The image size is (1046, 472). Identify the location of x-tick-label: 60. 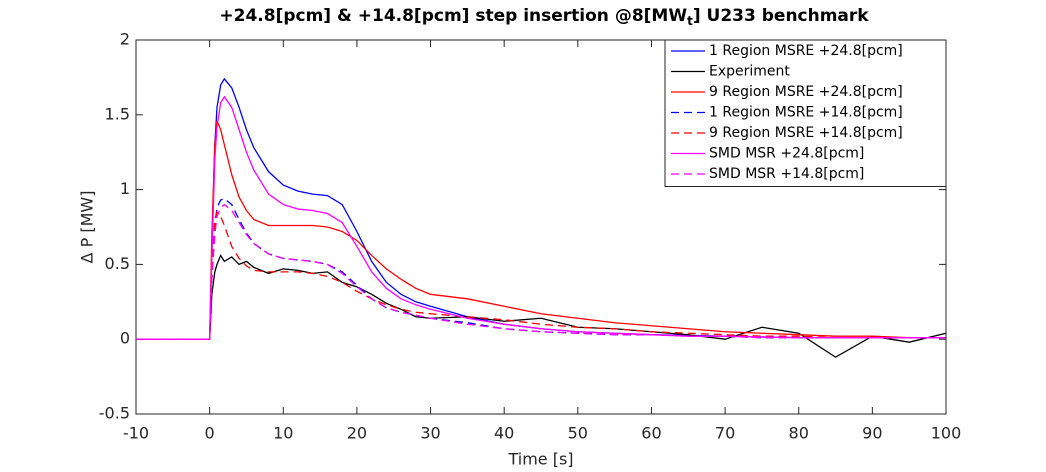
(651, 433).